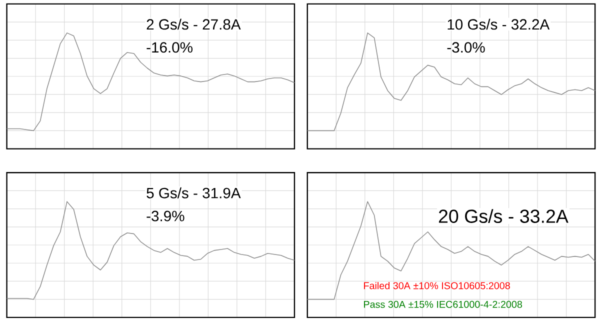  What do you see at coordinates (503, 216) in the screenshot?
I see `chart-title: 20 Gs/s - 33.2A` at bounding box center [503, 216].